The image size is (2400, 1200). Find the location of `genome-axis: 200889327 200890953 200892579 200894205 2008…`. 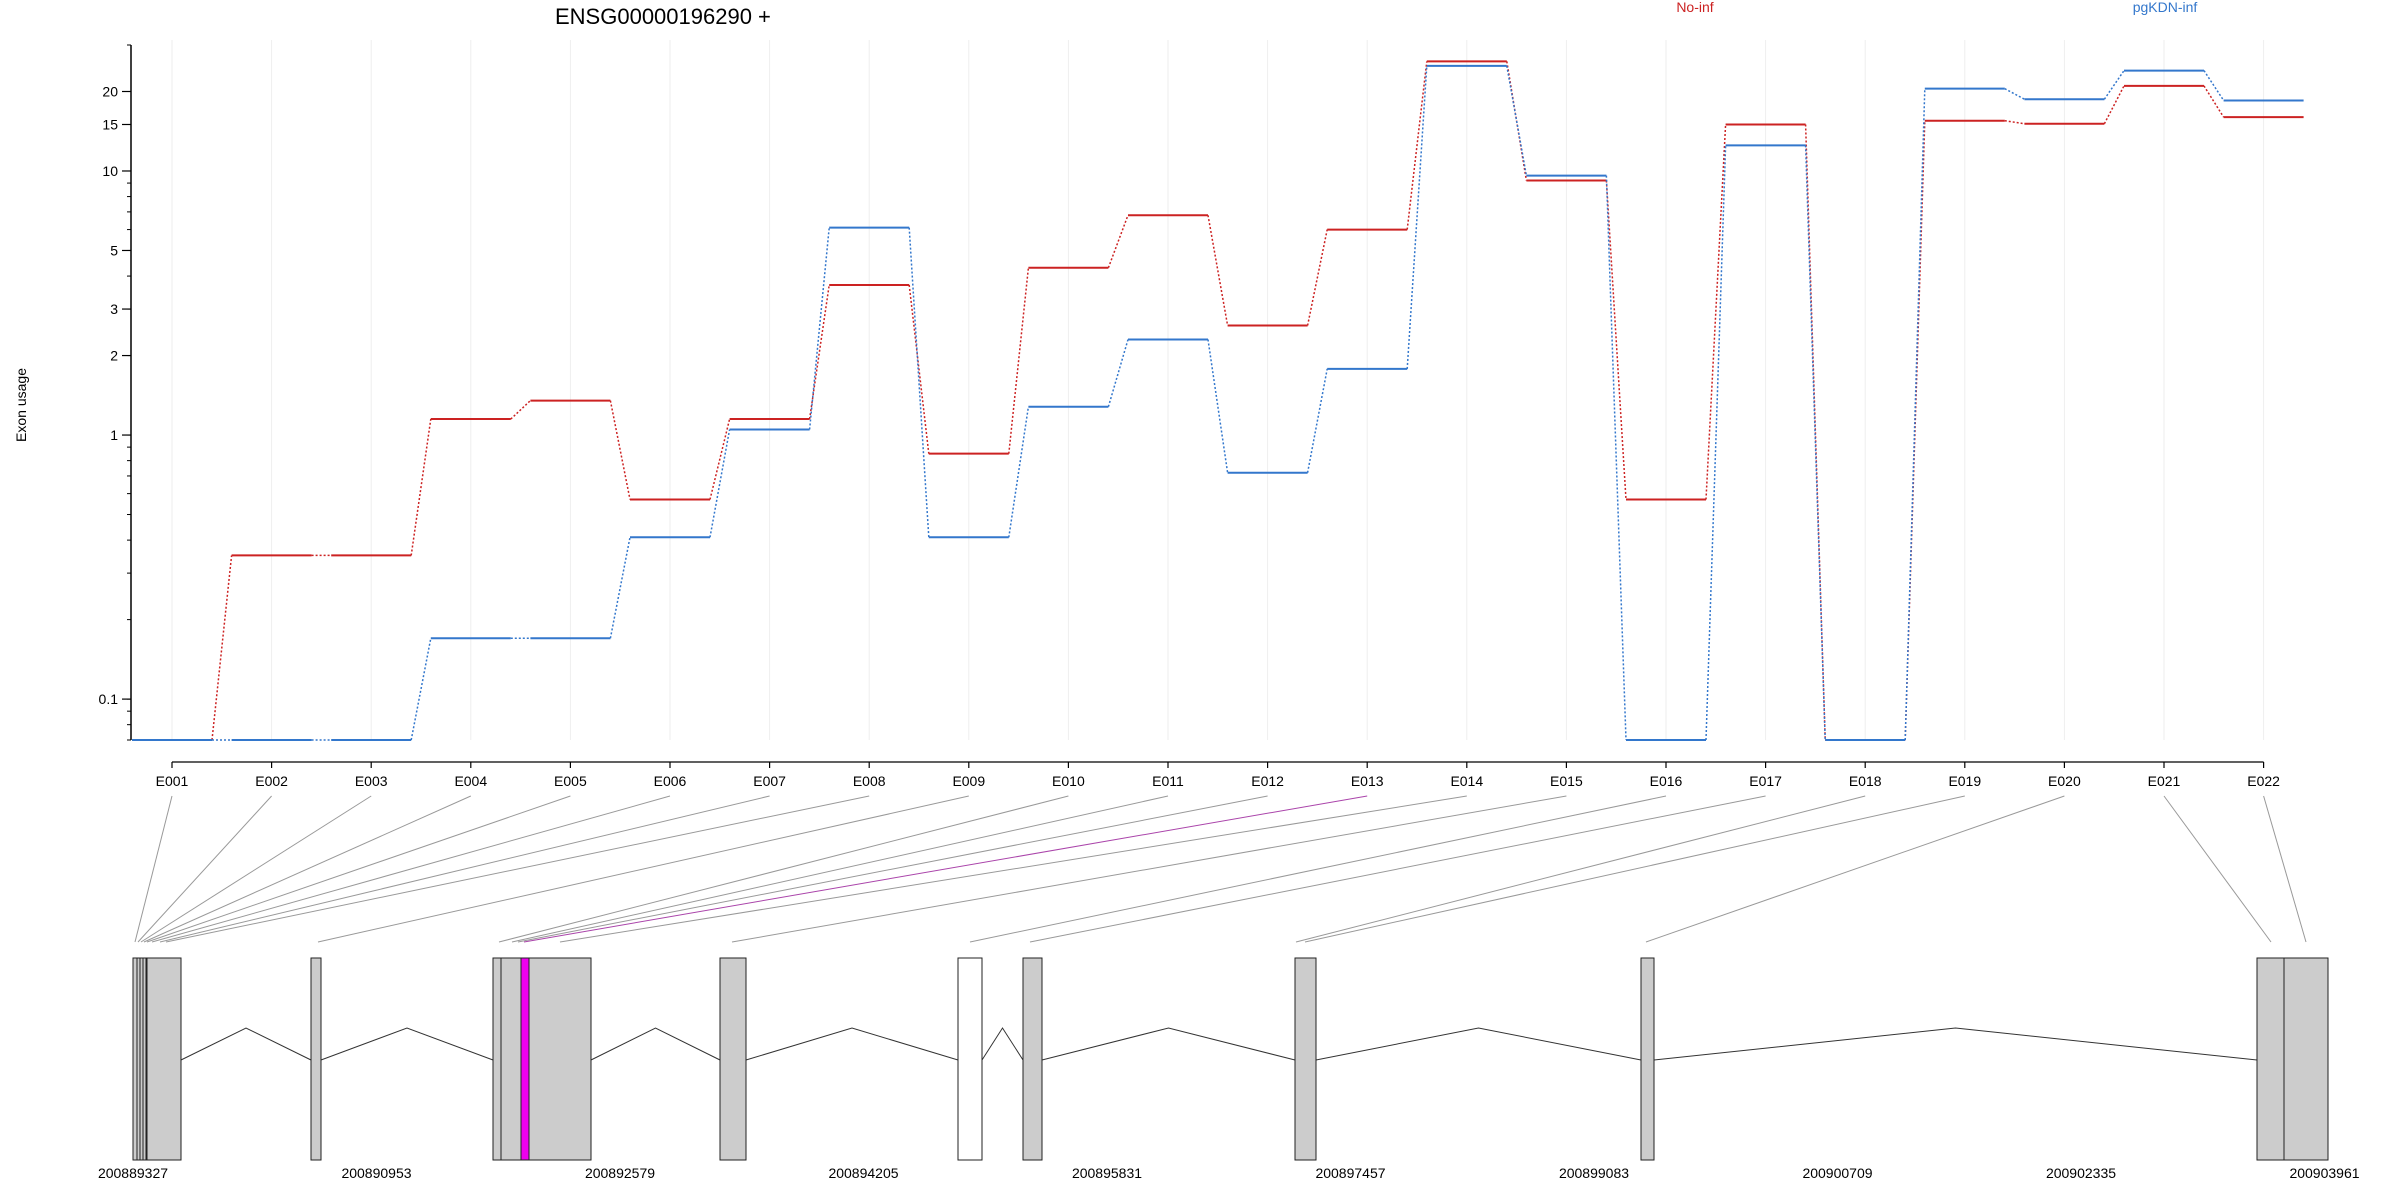

genome-axis: 200889327 200890953 200892579 200894205 2008… is located at coordinates (1229, 1173).